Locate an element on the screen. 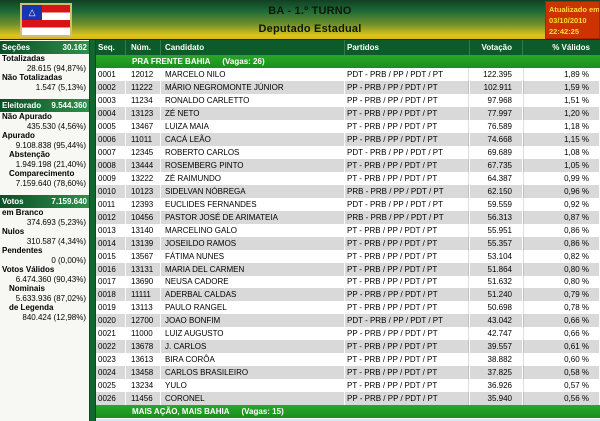 The width and height of the screenshot is (600, 421). cell-pct: 0,60 % is located at coordinates (561, 360).